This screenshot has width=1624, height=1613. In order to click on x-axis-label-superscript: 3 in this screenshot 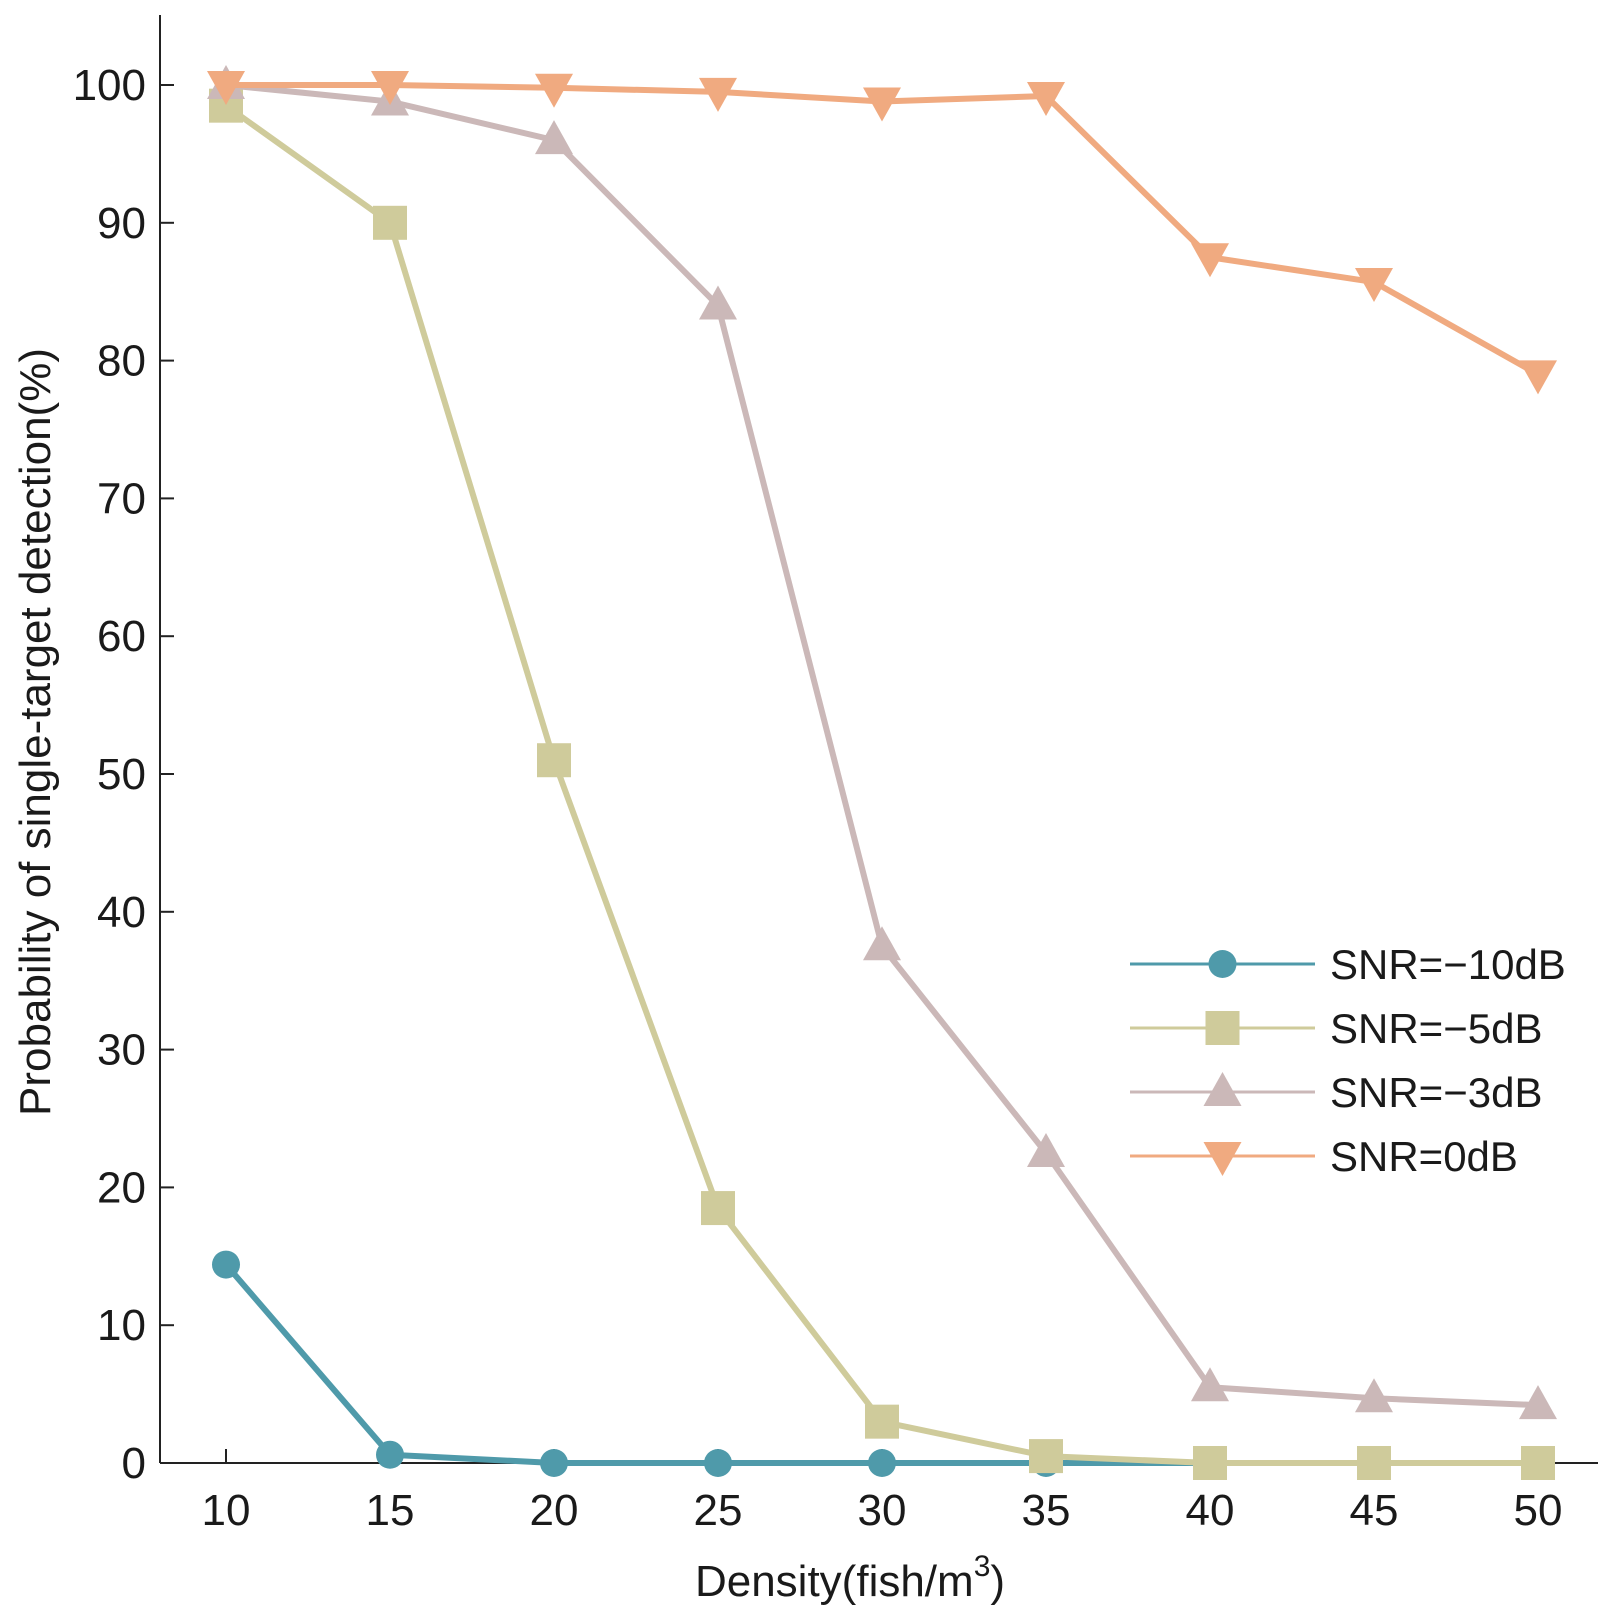, I will do `click(982, 1566)`.